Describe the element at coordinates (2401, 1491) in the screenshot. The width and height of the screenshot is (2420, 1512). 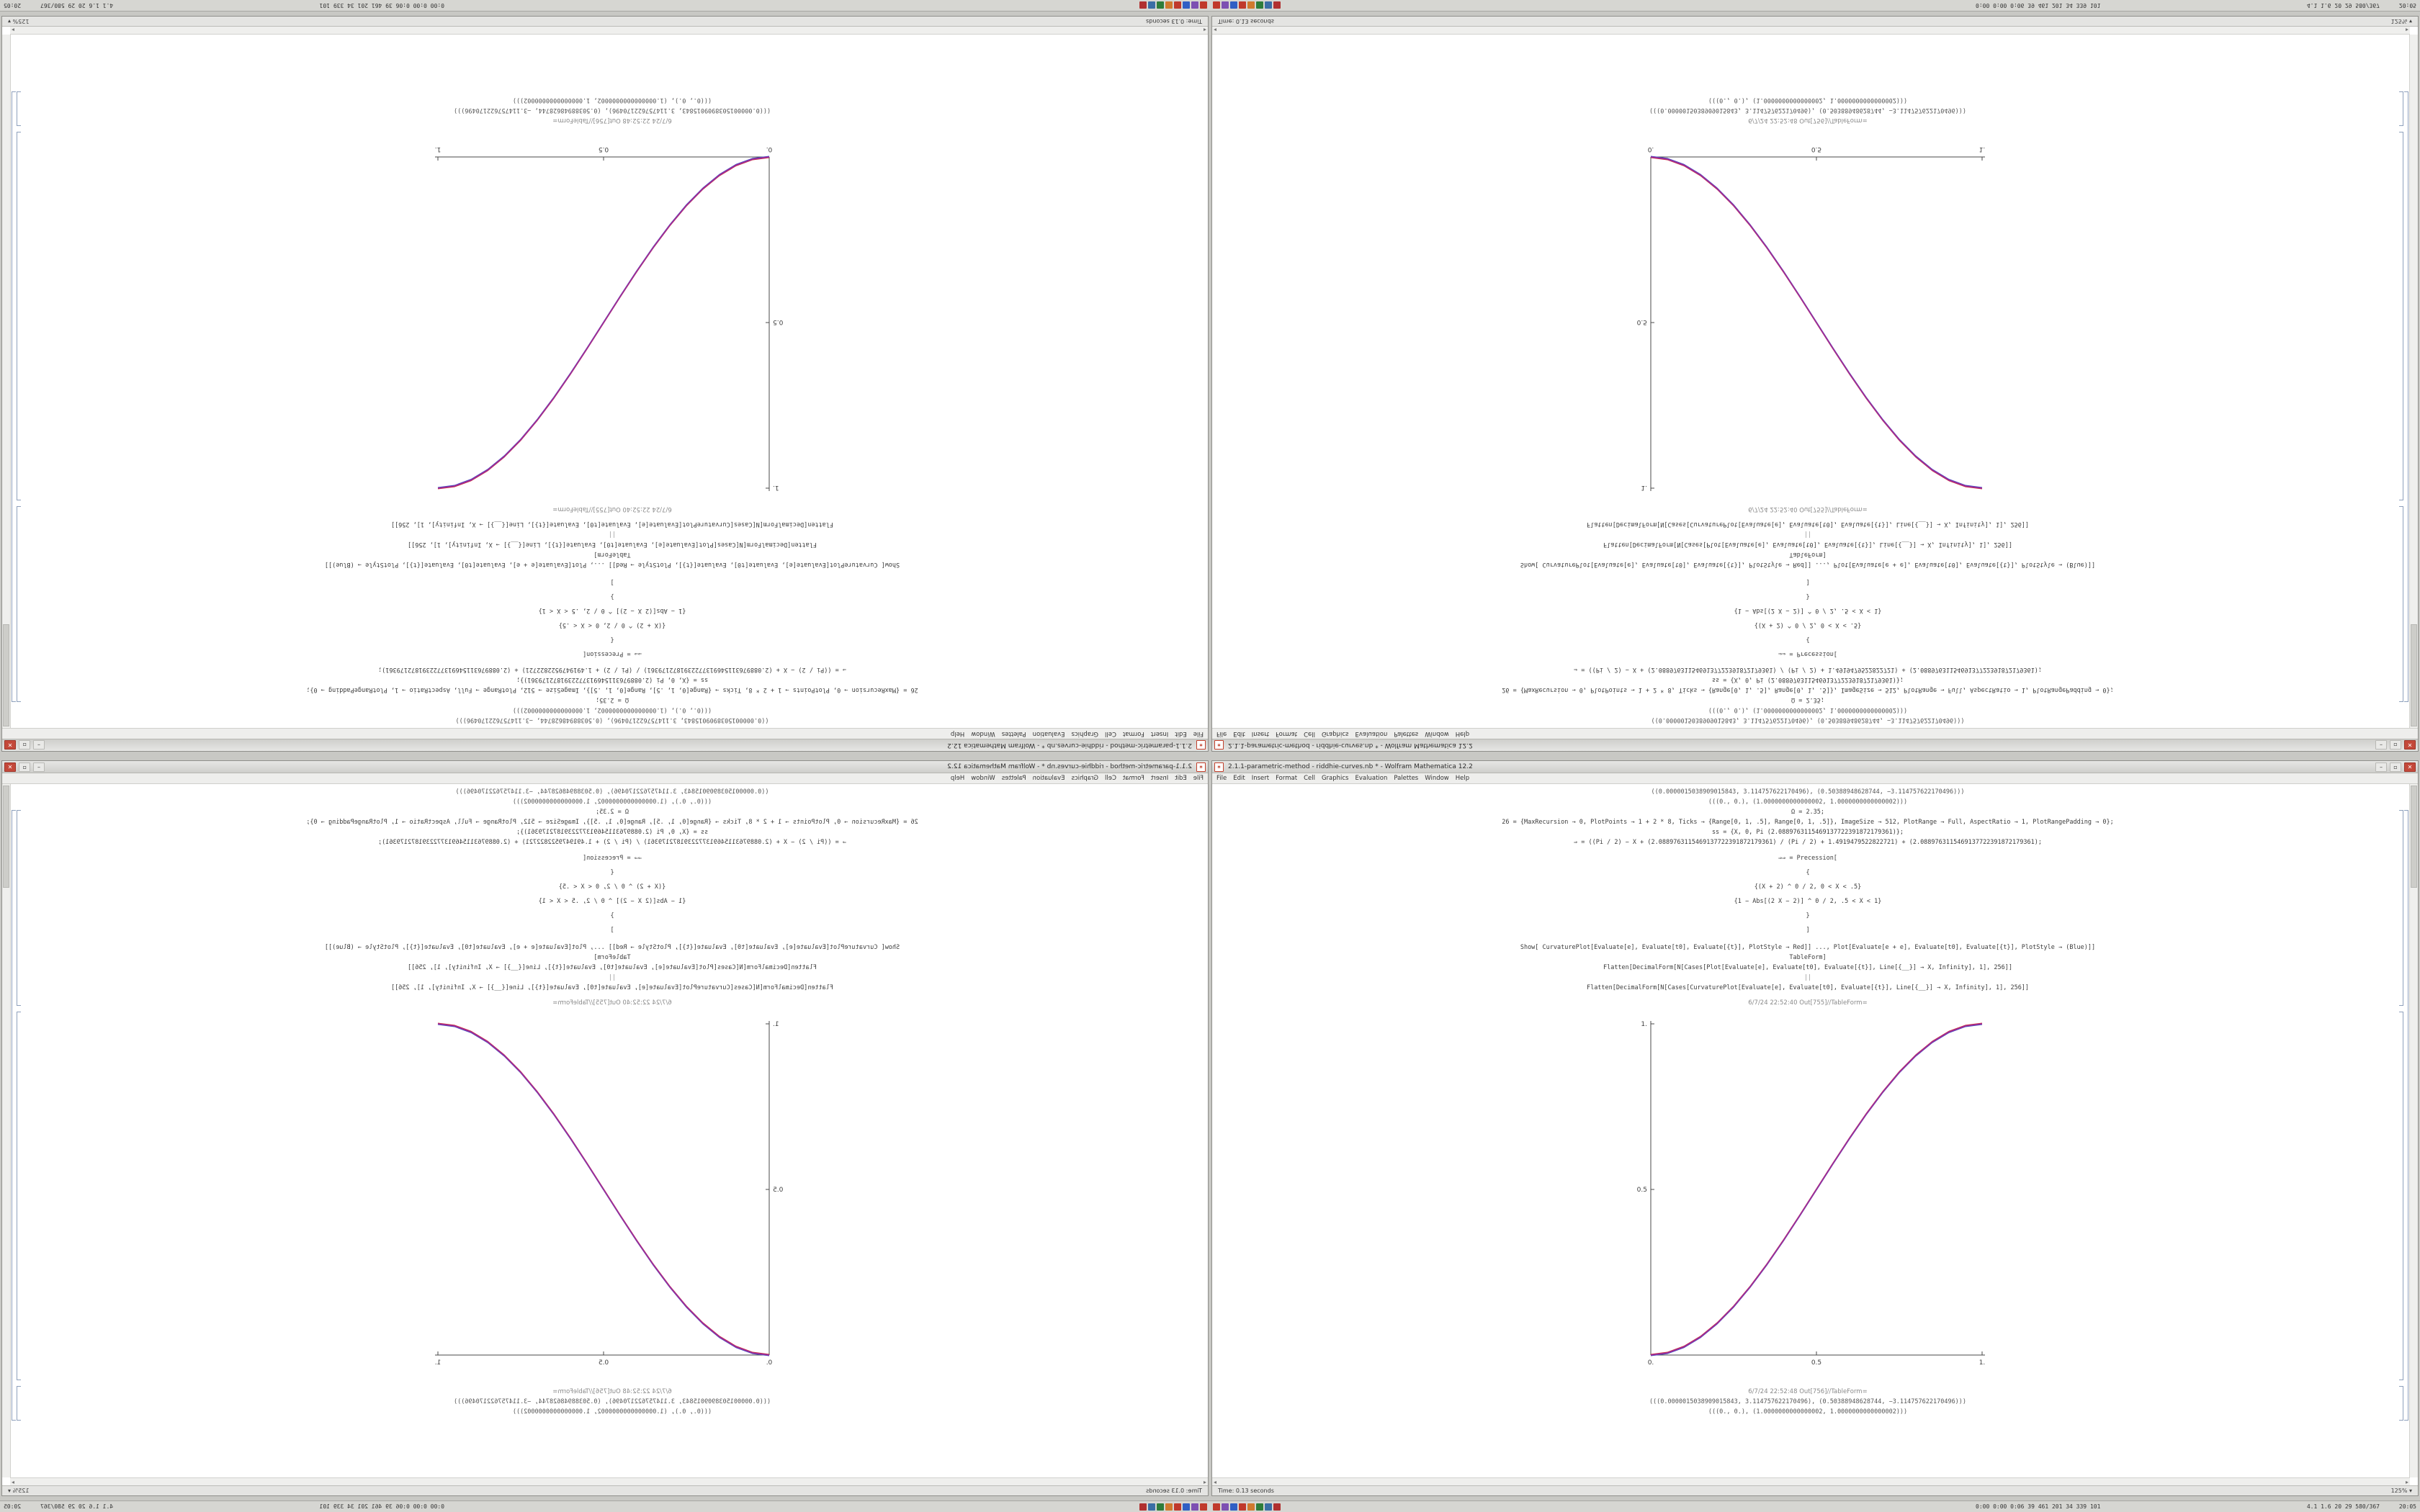
I see `zoom-control: 125% ▾` at that location.